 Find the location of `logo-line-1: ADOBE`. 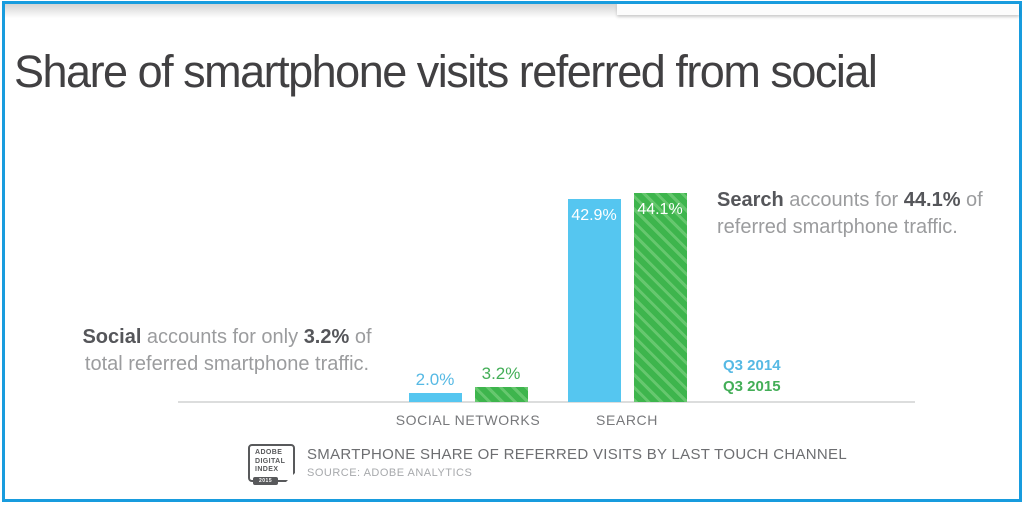

logo-line-1: ADOBE is located at coordinates (269, 452).